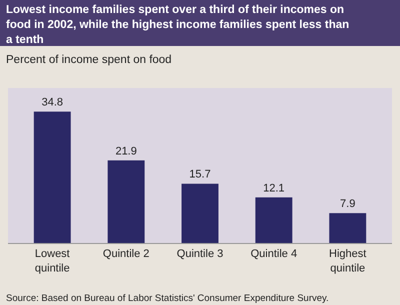 The height and width of the screenshot is (305, 400). I want to click on data-label: 15.7, so click(200, 174).